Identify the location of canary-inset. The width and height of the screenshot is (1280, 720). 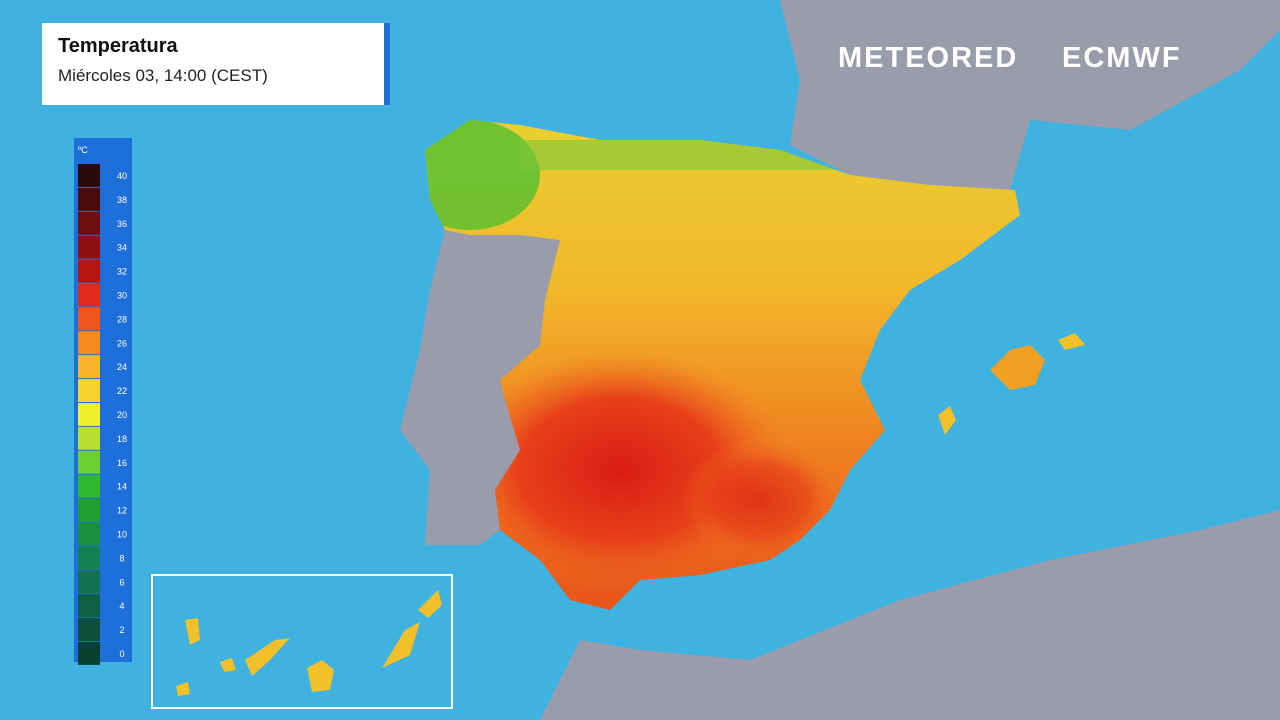
(302, 641).